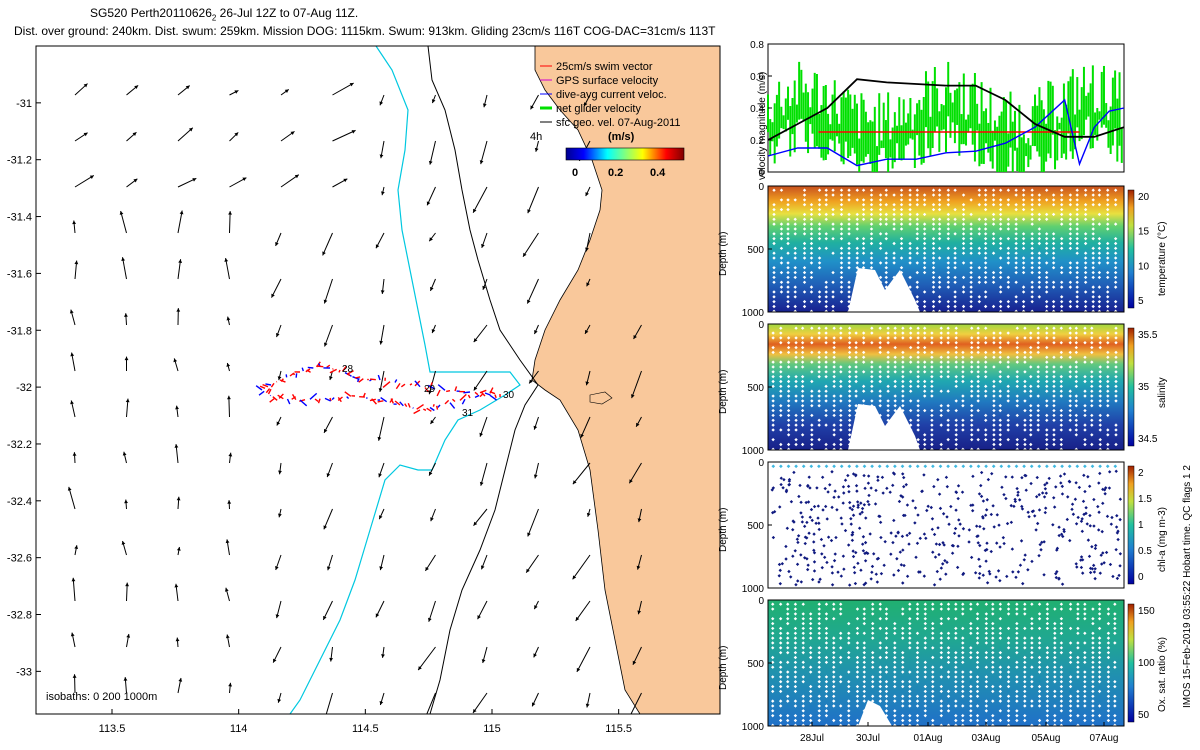 This screenshot has width=1200, height=750. Describe the element at coordinates (753, 313) in the screenshot. I see `depth-tick-label: 1000` at that location.